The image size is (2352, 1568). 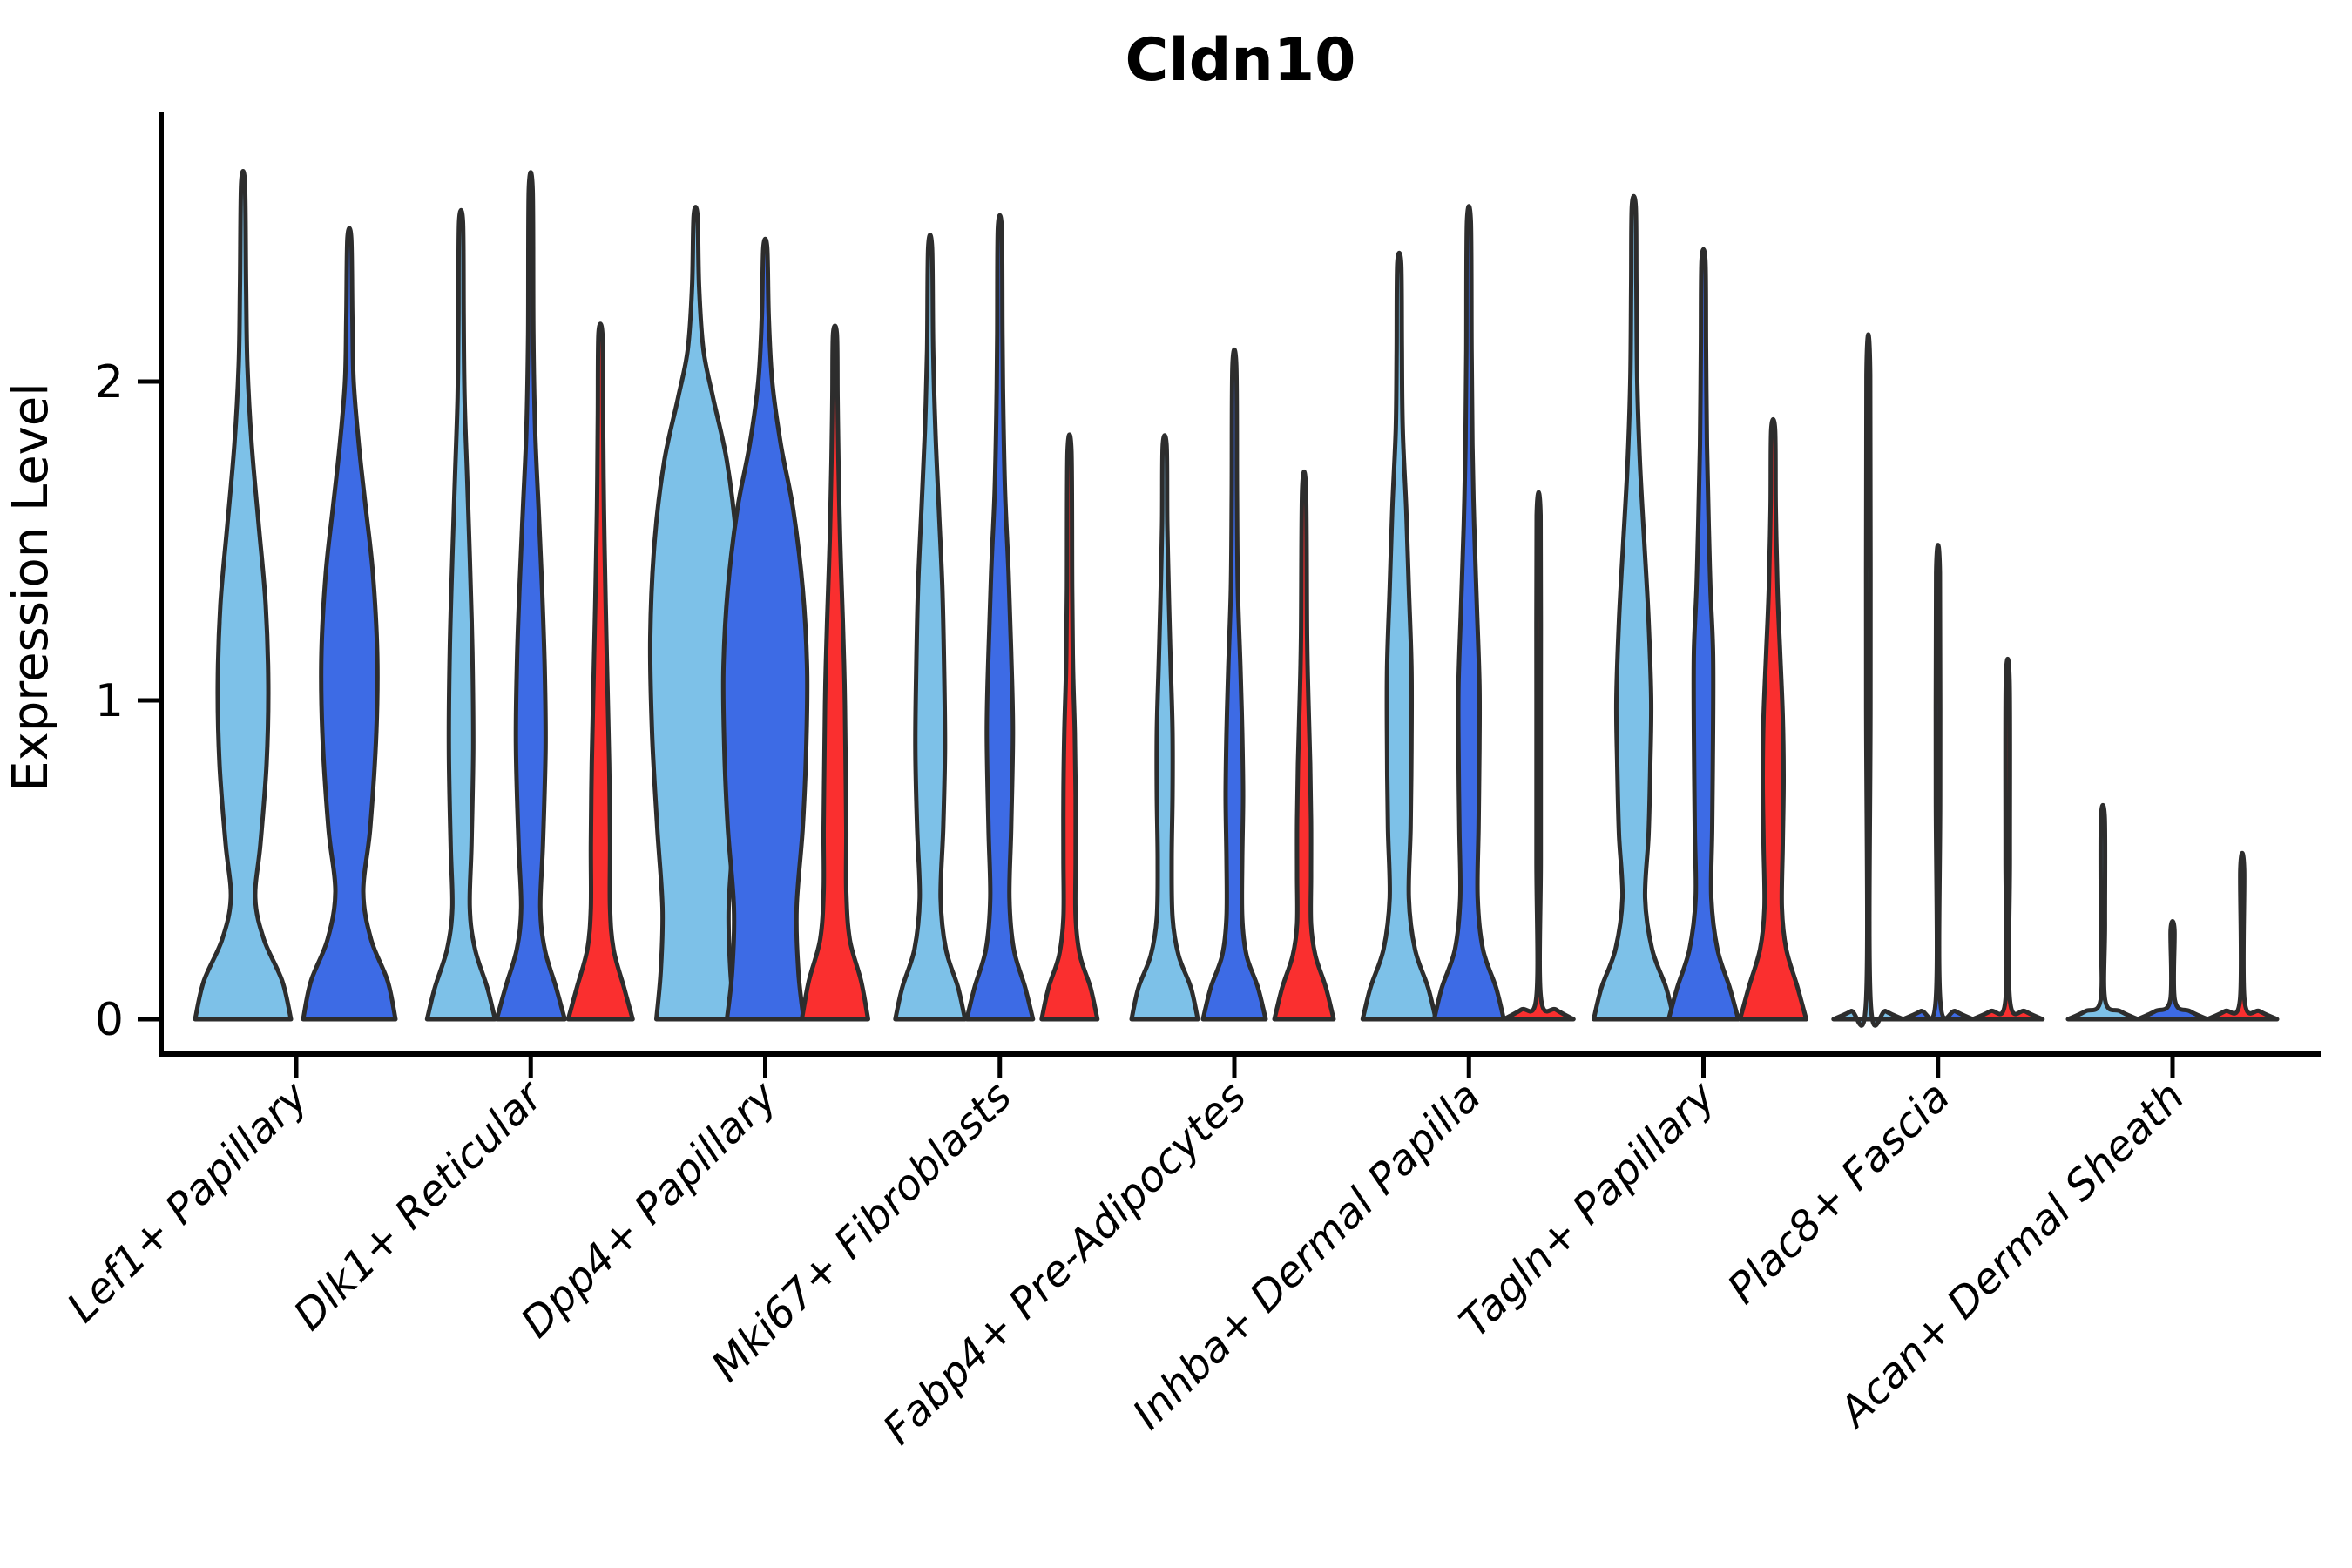 I want to click on y-axis-label: Expression Level, so click(x=31, y=587).